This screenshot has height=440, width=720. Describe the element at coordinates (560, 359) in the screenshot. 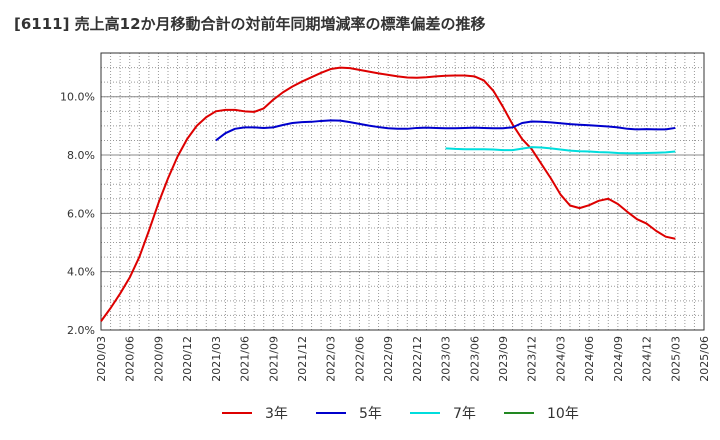

I see `x-tick-label: 2024/03` at that location.